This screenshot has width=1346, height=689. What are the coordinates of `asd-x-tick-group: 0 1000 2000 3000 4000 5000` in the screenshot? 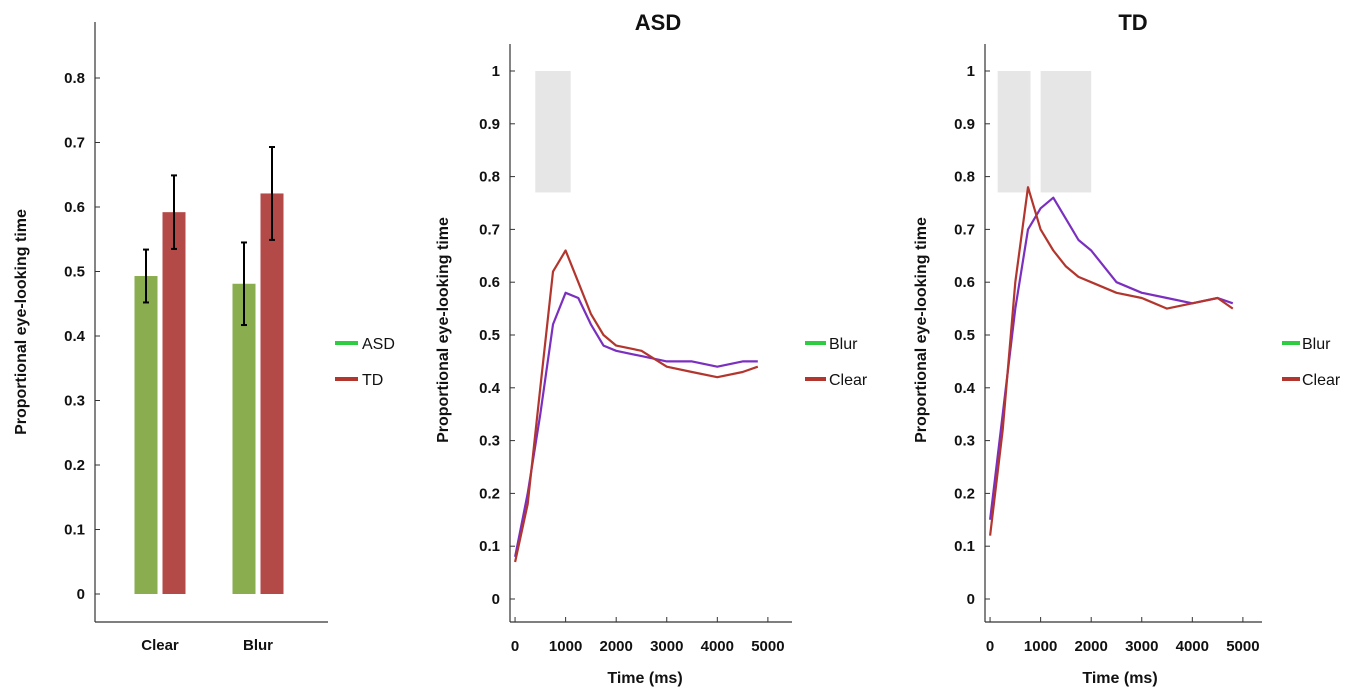 It's located at (648, 636).